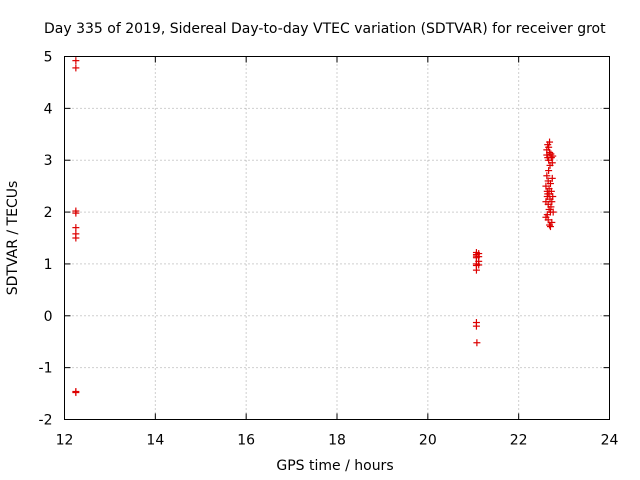 The width and height of the screenshot is (640, 480). I want to click on y-axis-label: SDTVAR / TECUs, so click(13, 238).